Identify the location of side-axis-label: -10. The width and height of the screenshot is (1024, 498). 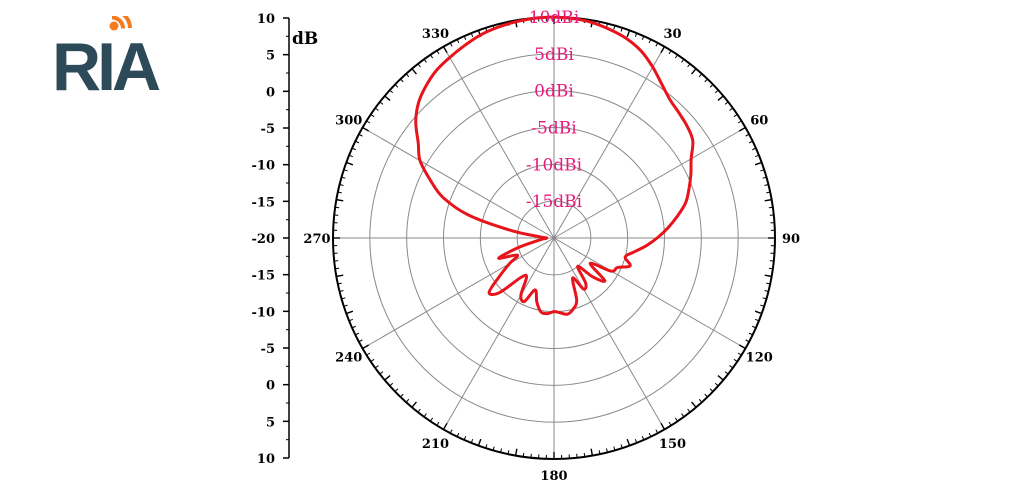
(264, 312).